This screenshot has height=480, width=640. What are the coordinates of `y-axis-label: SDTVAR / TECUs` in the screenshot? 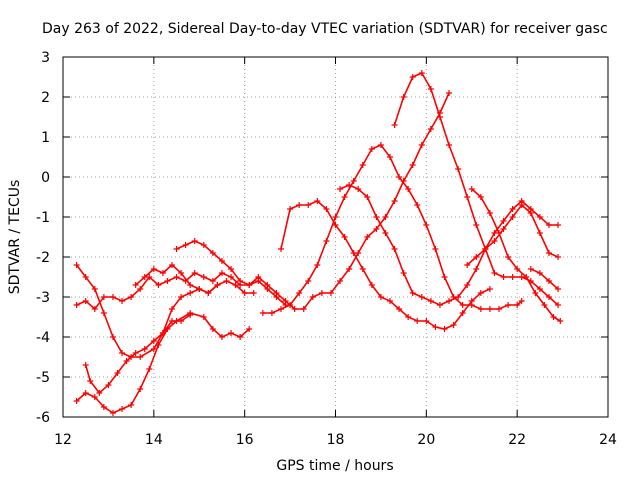 It's located at (15, 237).